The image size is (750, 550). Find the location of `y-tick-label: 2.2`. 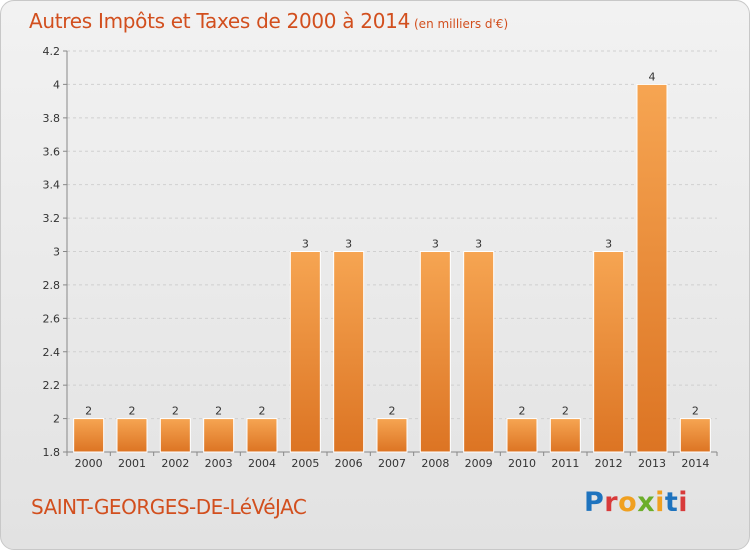

y-tick-label: 2.2 is located at coordinates (52, 385).